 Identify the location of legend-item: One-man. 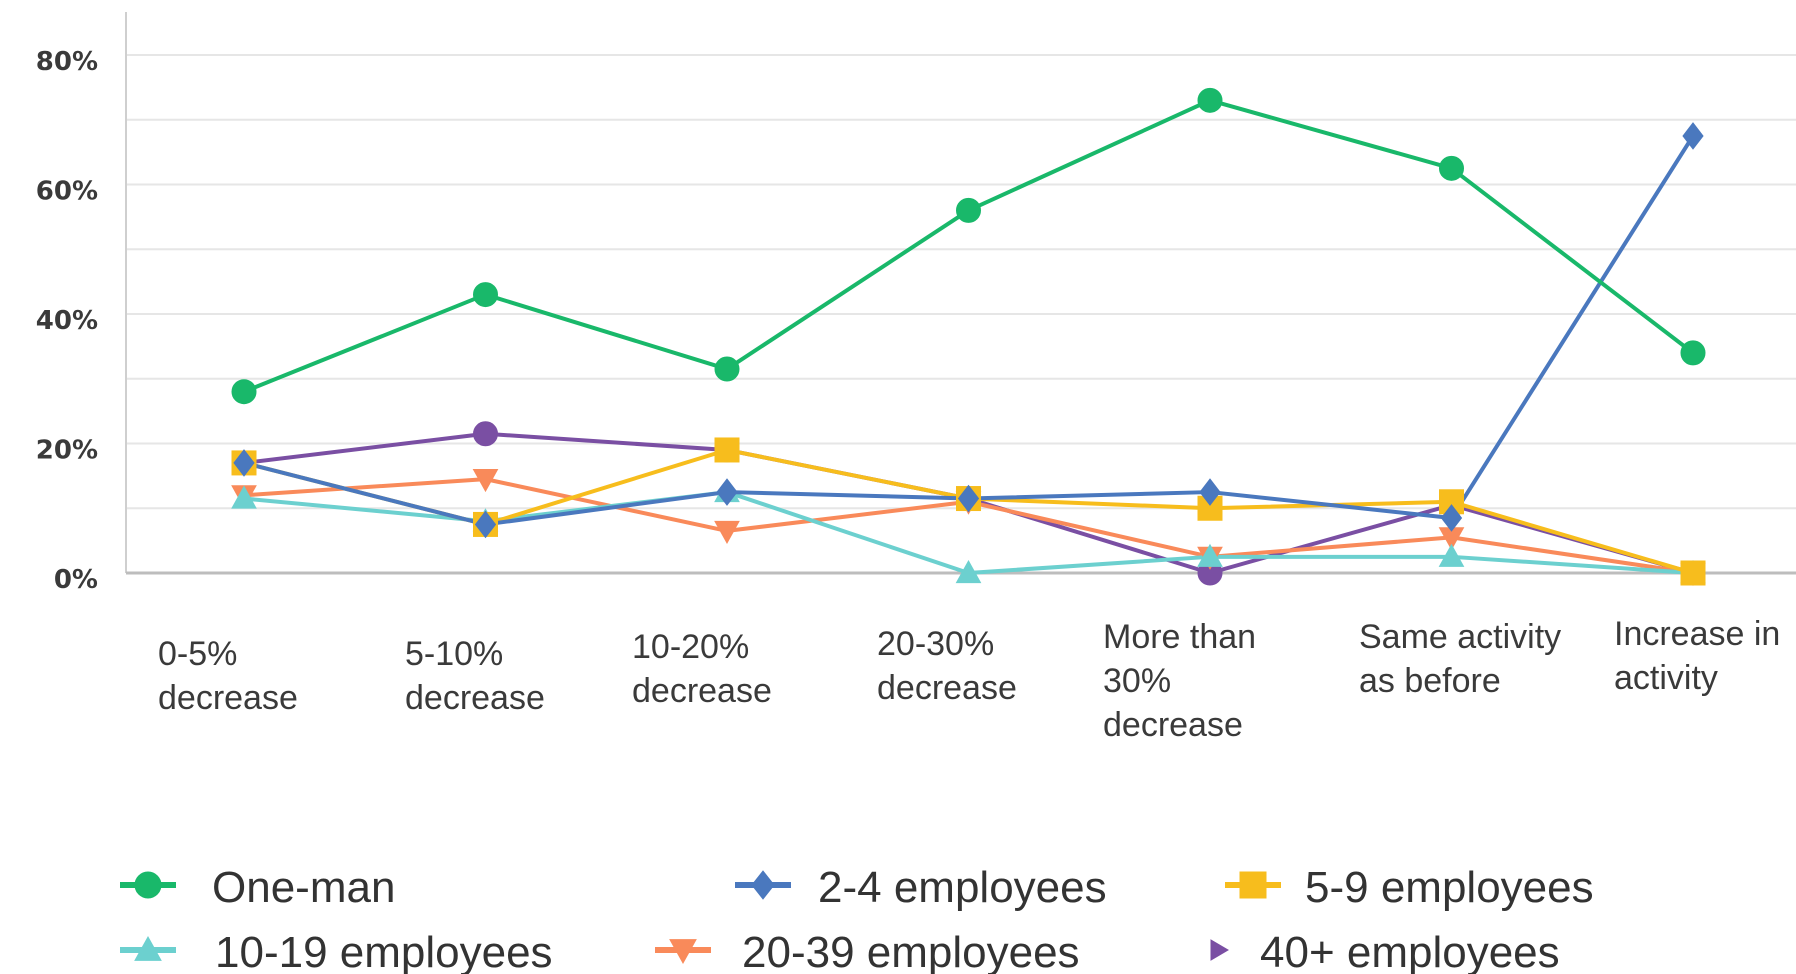
(257, 887).